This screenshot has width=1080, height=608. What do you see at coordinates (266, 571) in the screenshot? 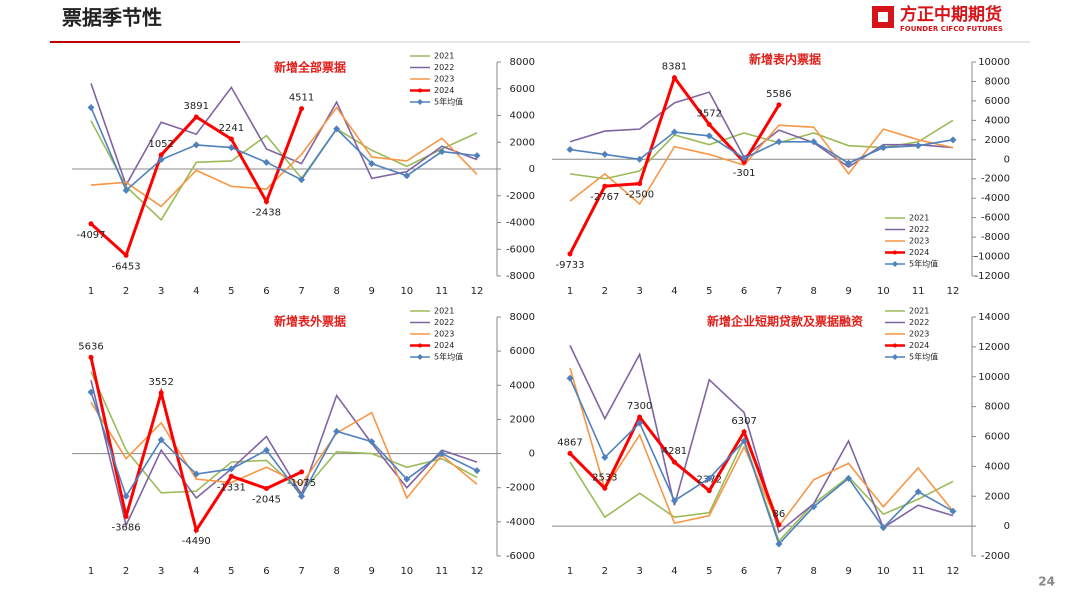
I see `x-tick-label: 6` at bounding box center [266, 571].